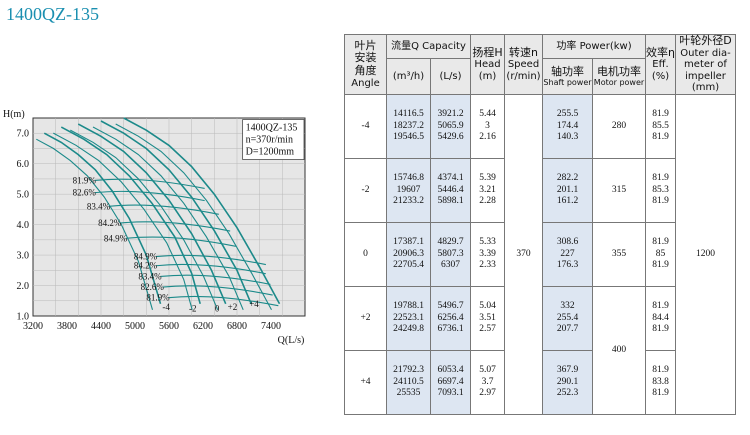  I want to click on capacity-ls-cell: 4829.7 5807.3 6307, so click(450, 254).